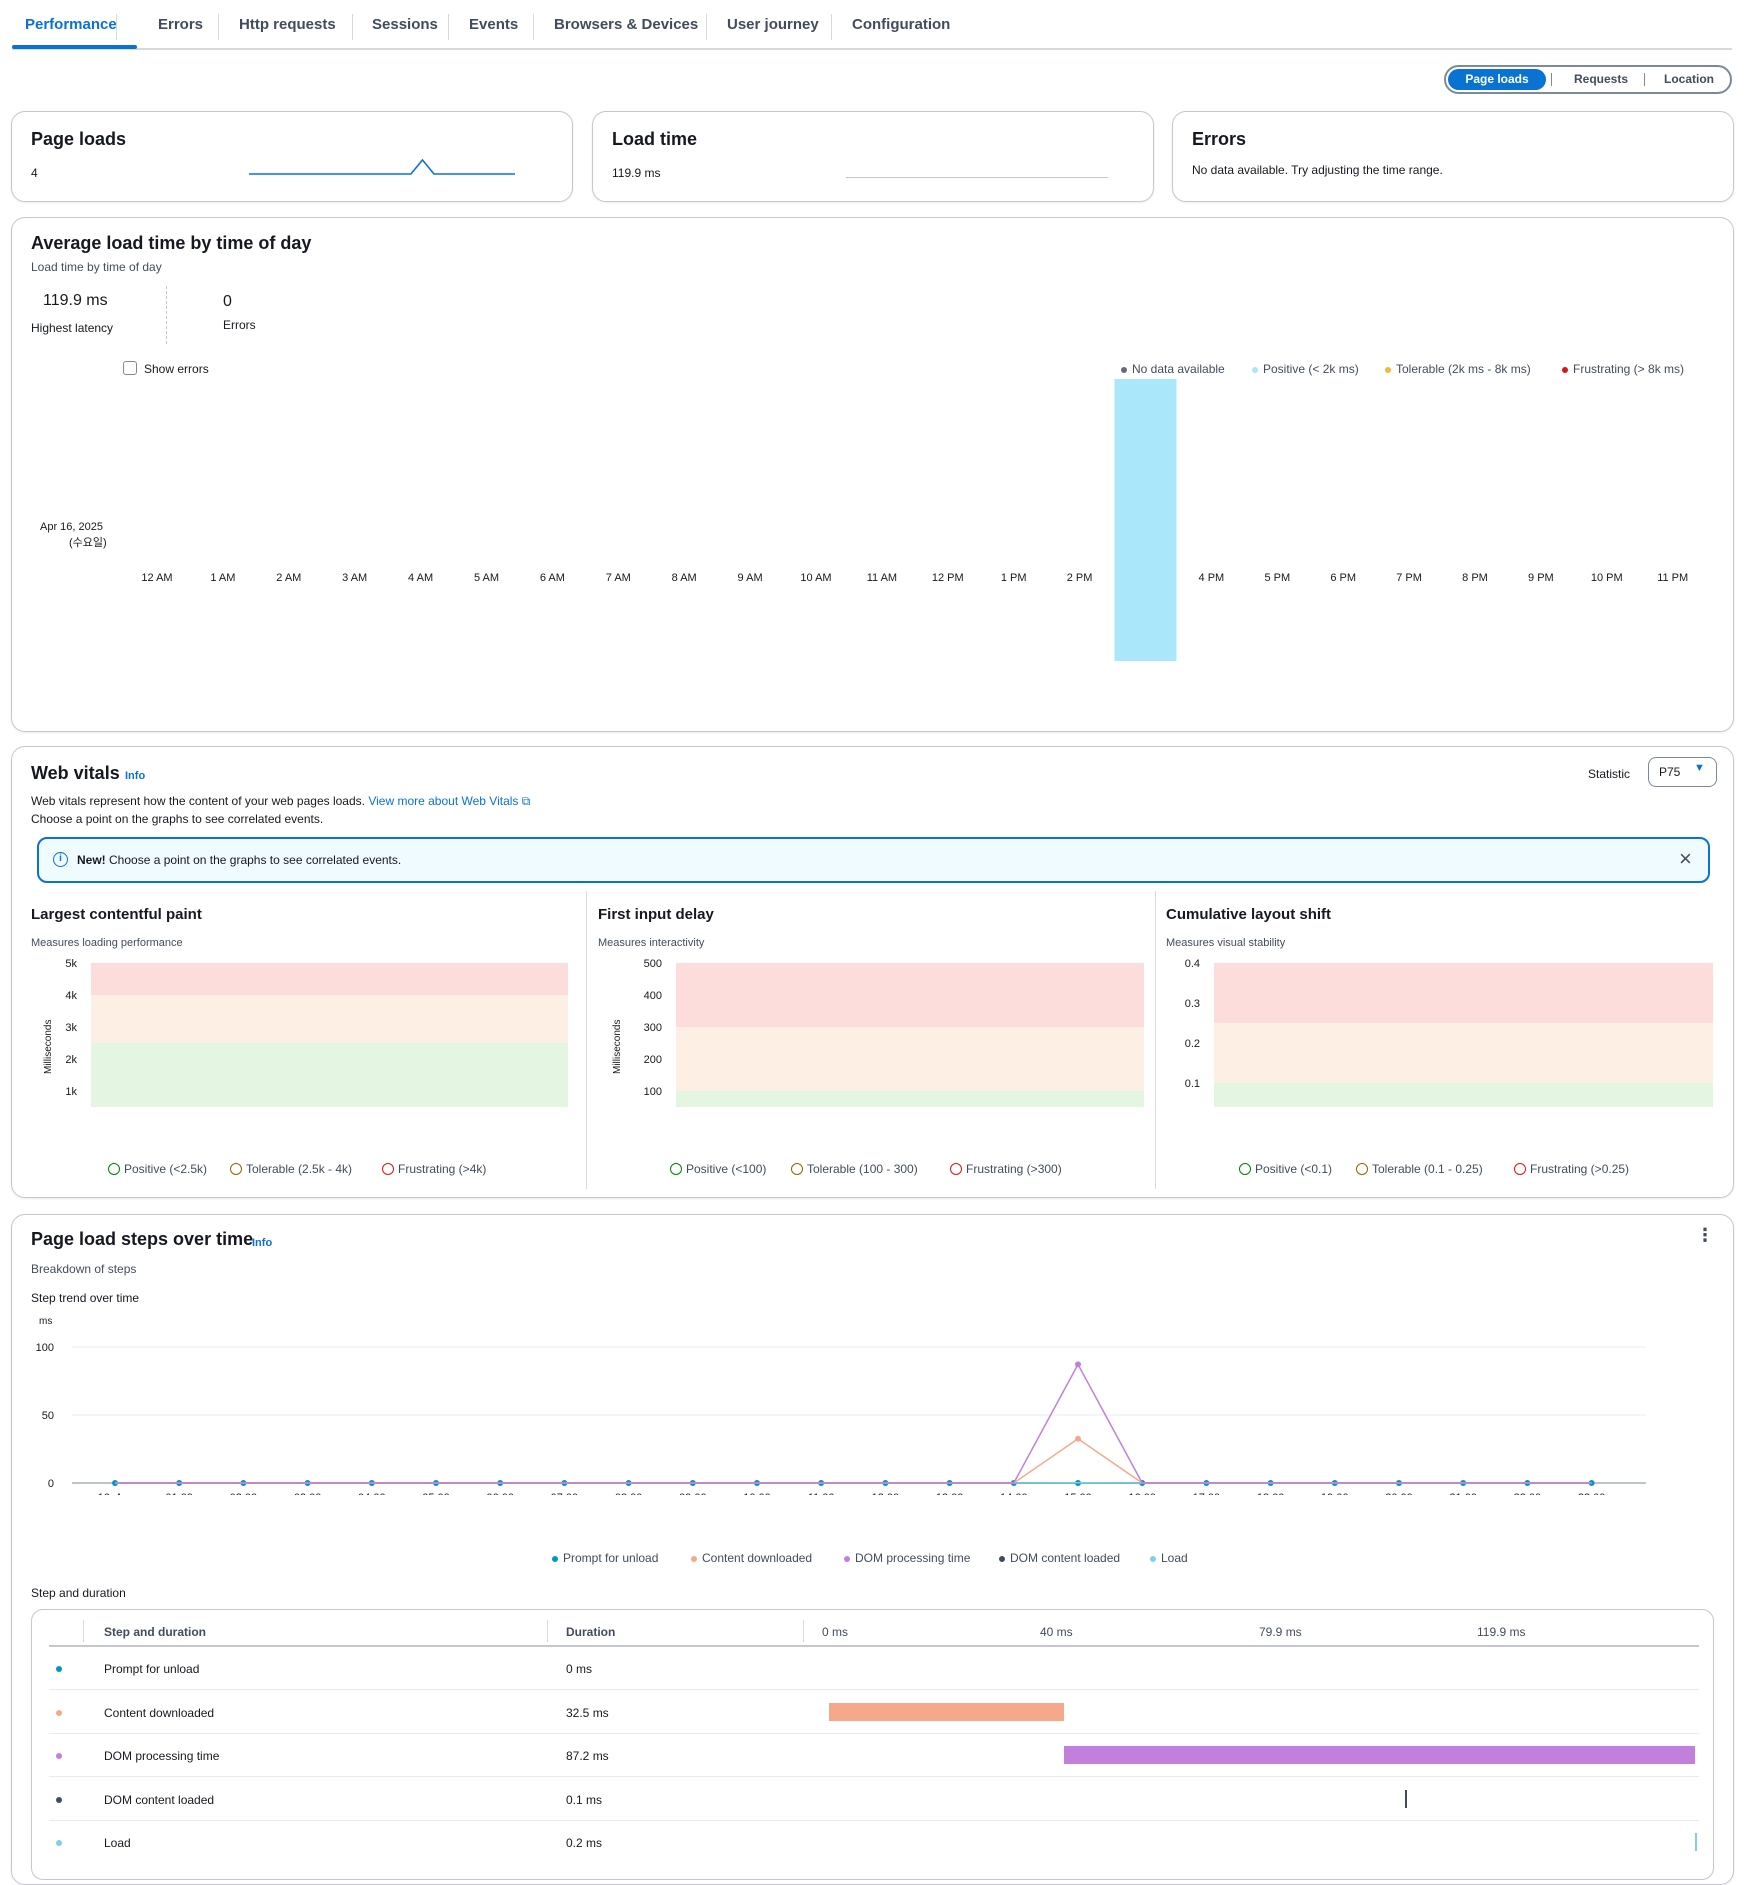 The height and width of the screenshot is (1885, 1746). Describe the element at coordinates (1695, 1842) in the screenshot. I see `step-duration-bar` at that location.